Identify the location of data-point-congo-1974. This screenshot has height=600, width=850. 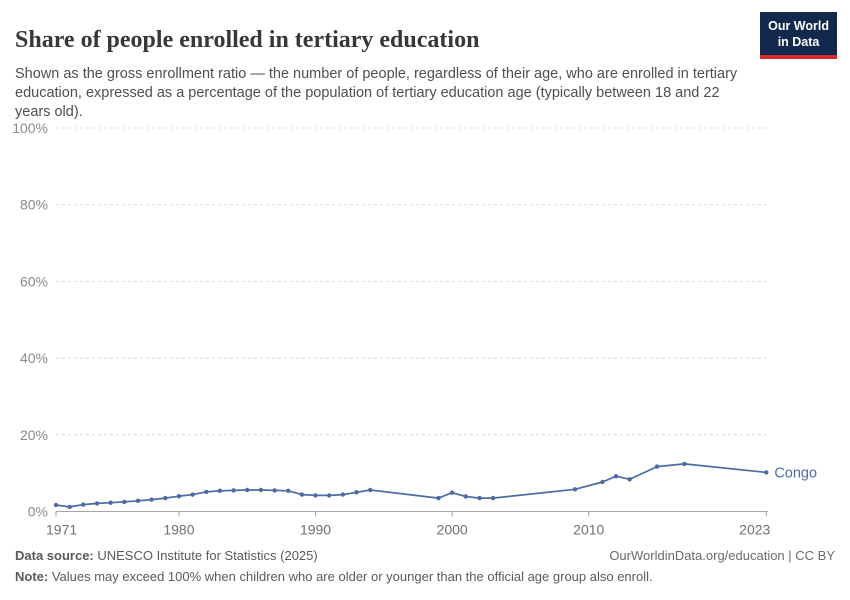
(97, 503).